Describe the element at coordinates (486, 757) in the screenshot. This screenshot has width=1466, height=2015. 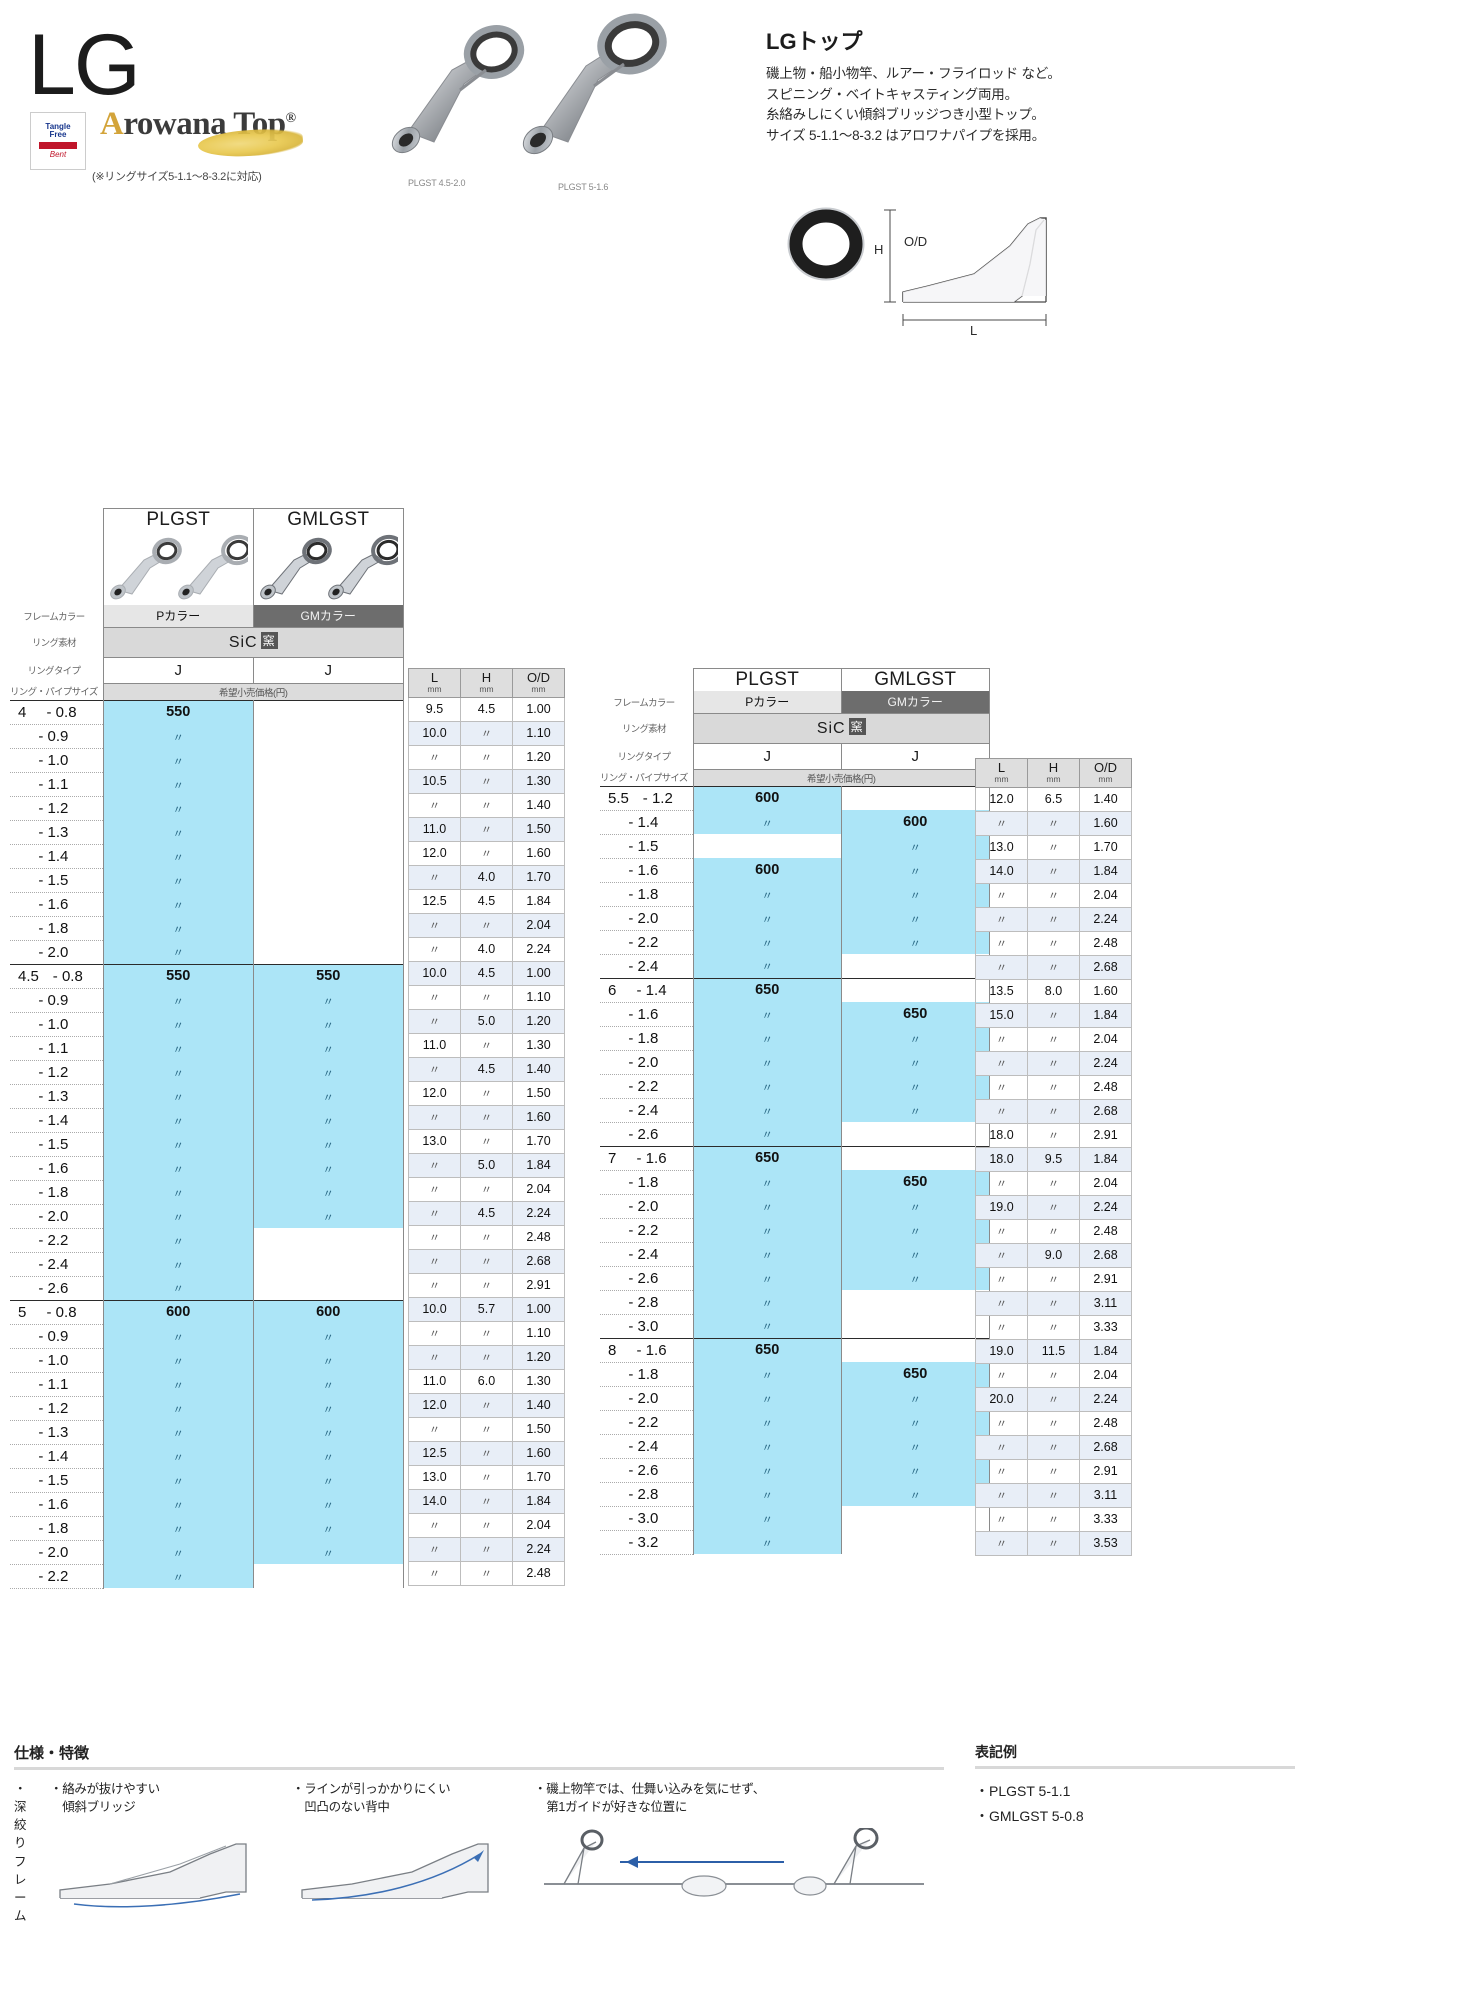
I see `dim-row: 〃 〃 1.20` at that location.